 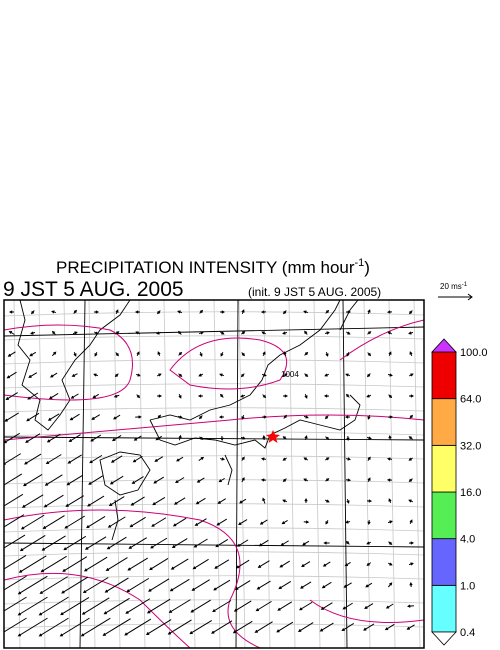 I want to click on meridian, so click(x=237, y=474).